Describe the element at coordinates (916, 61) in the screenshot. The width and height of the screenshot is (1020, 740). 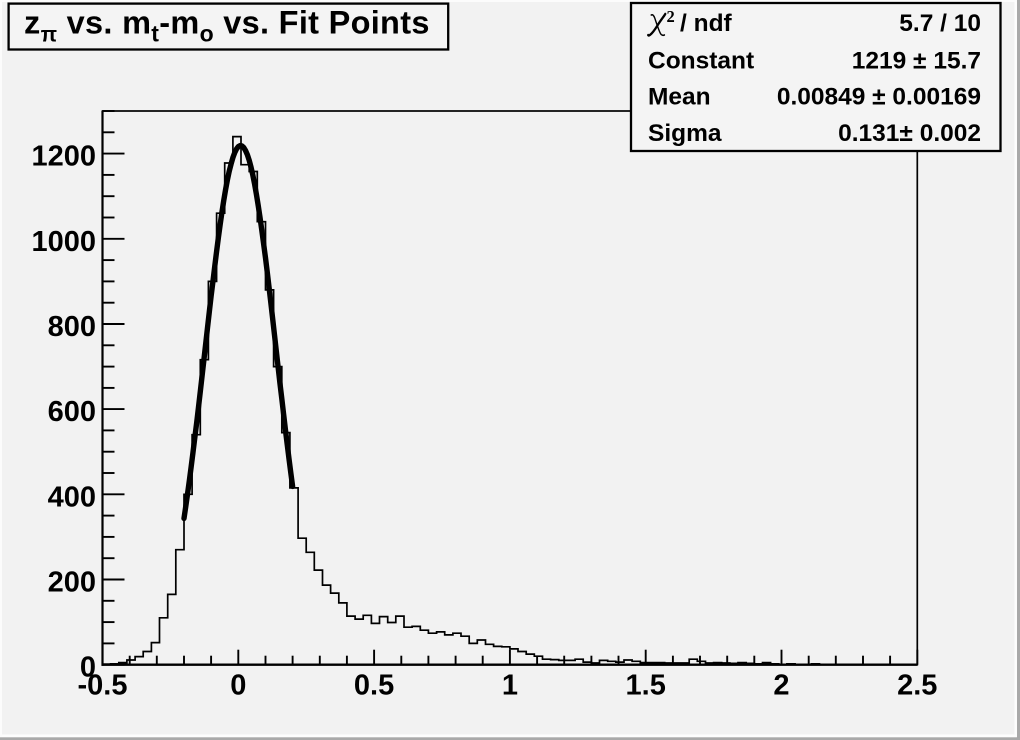
I see `svg-text: 1219 ± 15.7` at that location.